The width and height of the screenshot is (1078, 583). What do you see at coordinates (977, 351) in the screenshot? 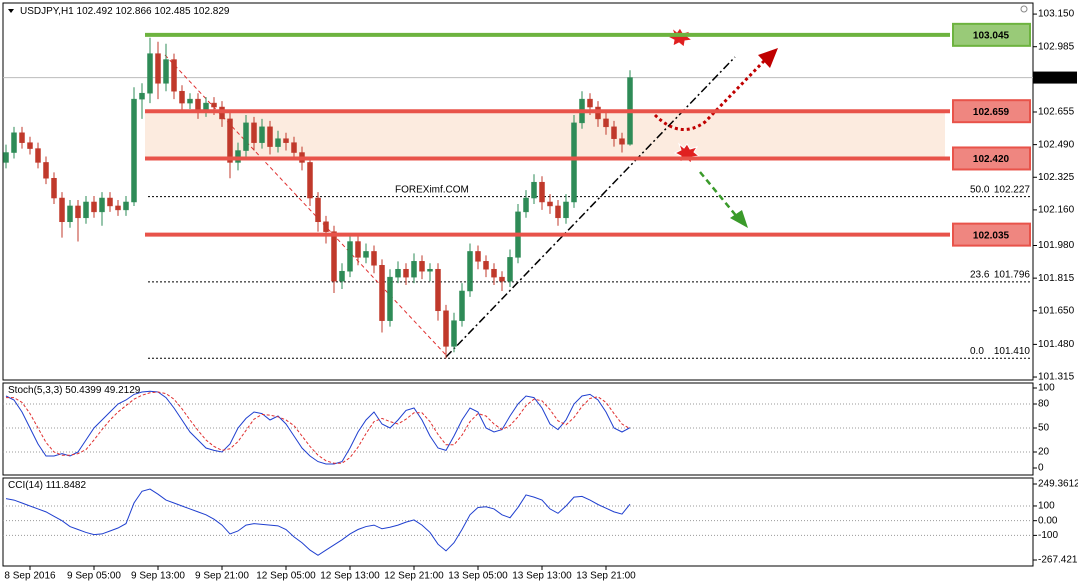
I see `fib-level: 0.0` at bounding box center [977, 351].